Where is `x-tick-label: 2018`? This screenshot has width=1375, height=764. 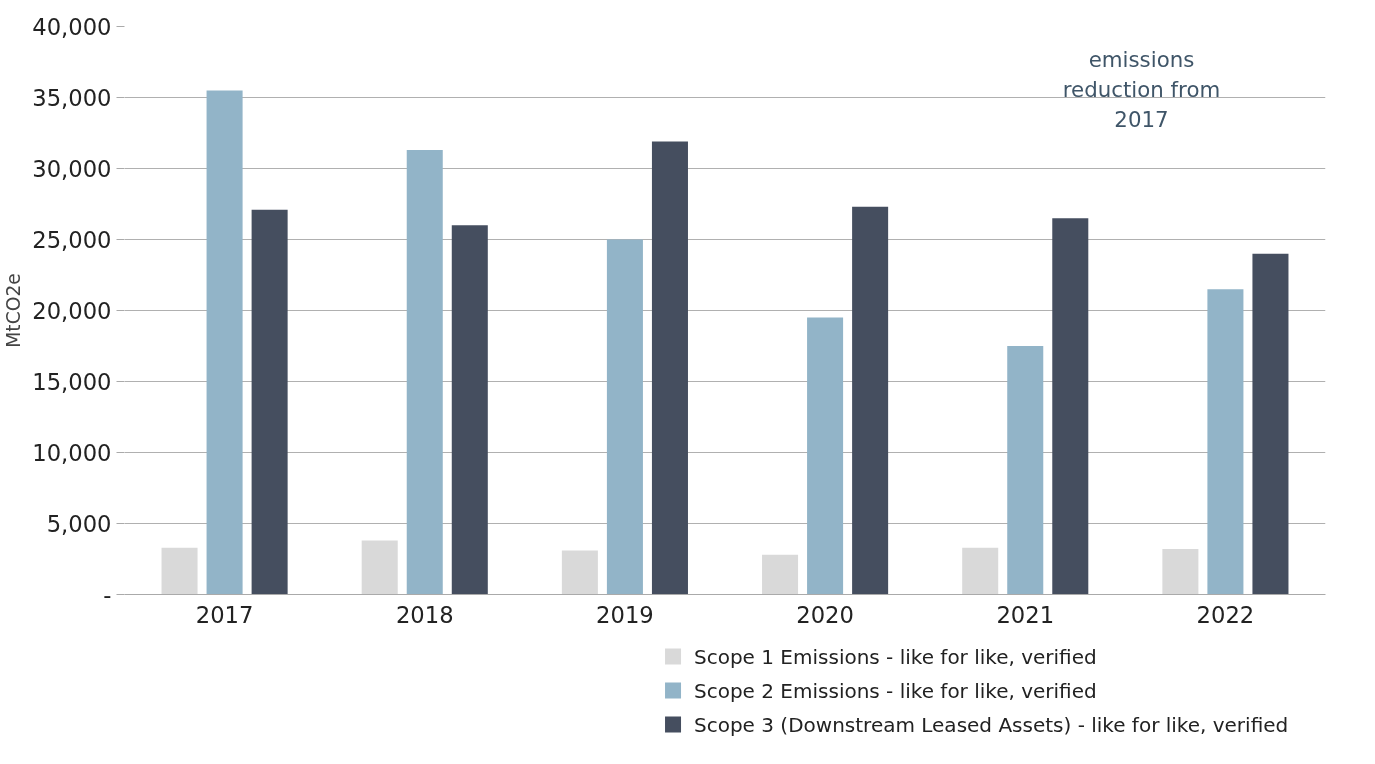 x-tick-label: 2018 is located at coordinates (424, 614).